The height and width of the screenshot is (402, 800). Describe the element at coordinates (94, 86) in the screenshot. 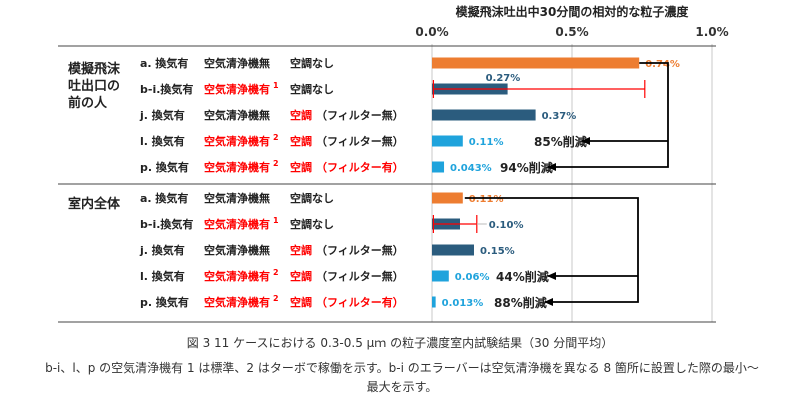

I see `group-label: 吐出口の` at that location.